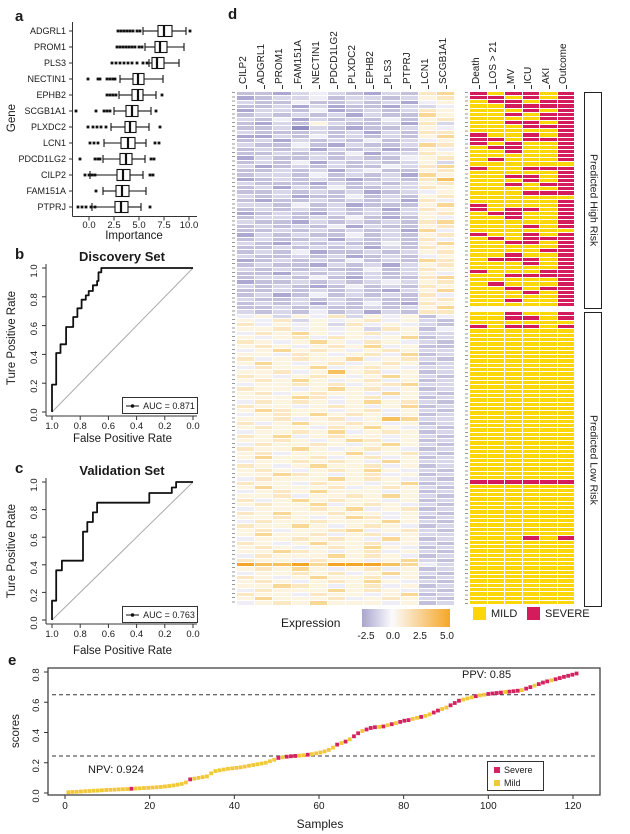  What do you see at coordinates (34, 567) in the screenshot?
I see `svg-text: 0.4` at bounding box center [34, 567].